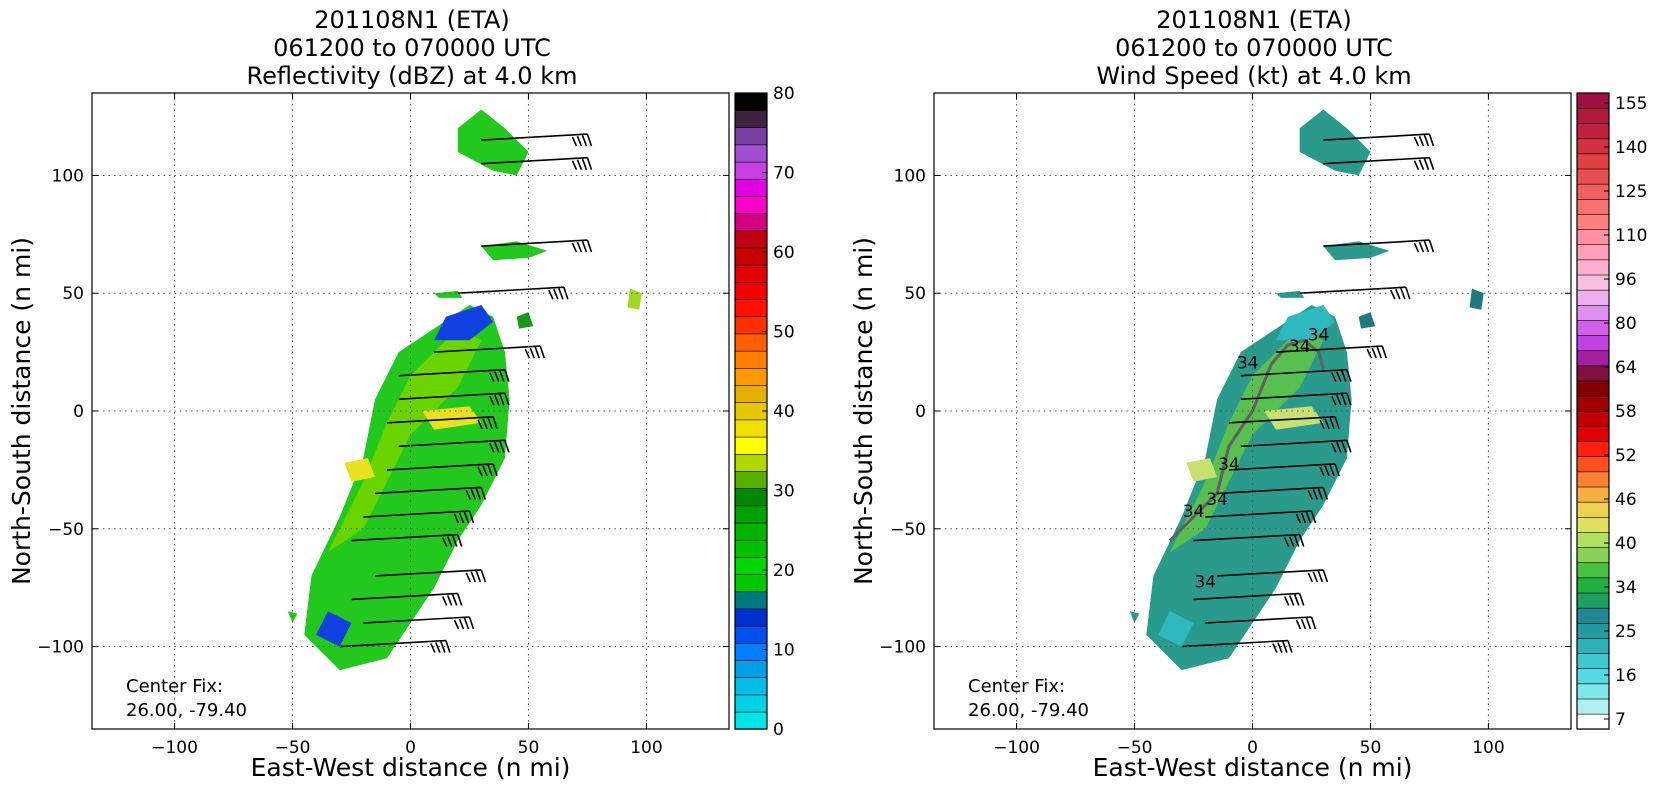  What do you see at coordinates (1626, 280) in the screenshot?
I see `colorbar-tick-label: 96` at bounding box center [1626, 280].